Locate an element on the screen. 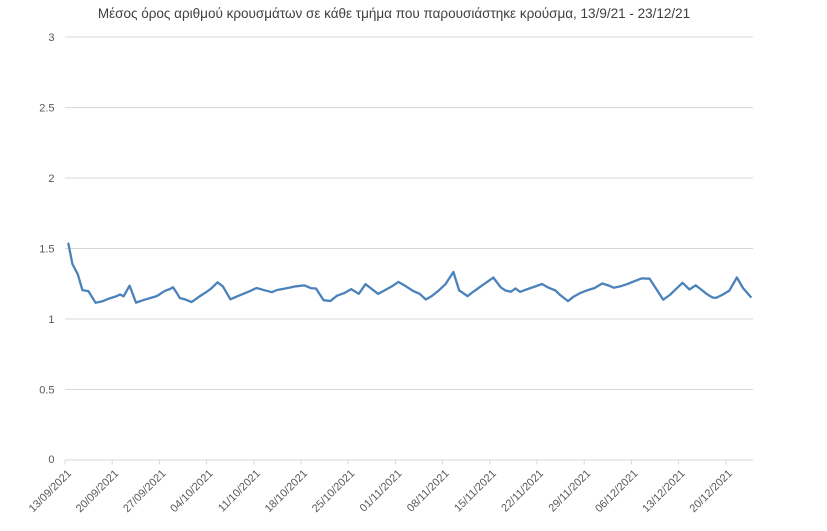  svg-text: 06/12/2021 is located at coordinates (616, 491).